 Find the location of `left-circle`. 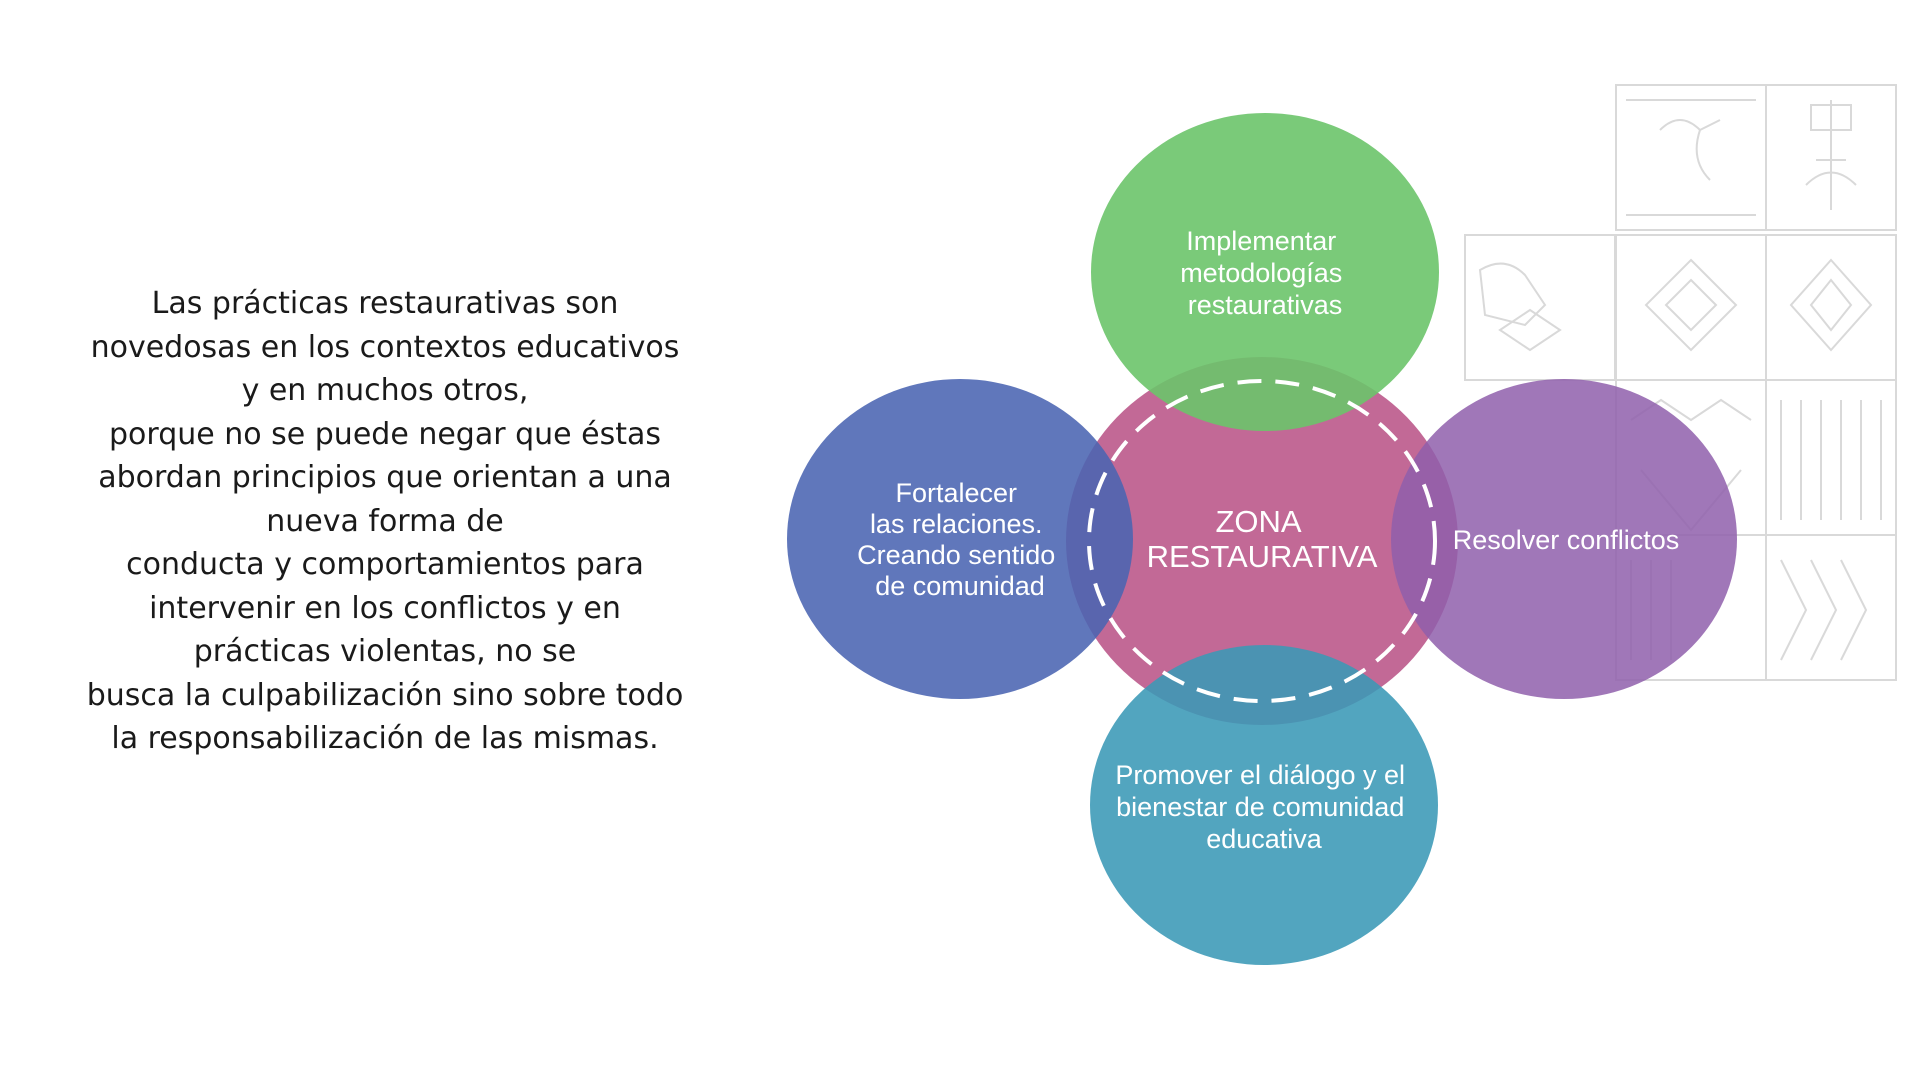

left-circle is located at coordinates (960, 539).